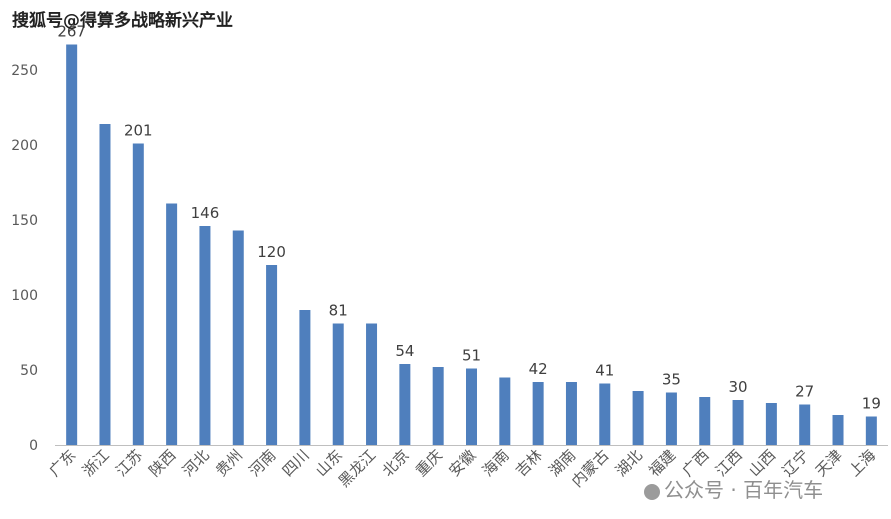  What do you see at coordinates (24, 146) in the screenshot?
I see `y-tick-label: 200` at bounding box center [24, 146].